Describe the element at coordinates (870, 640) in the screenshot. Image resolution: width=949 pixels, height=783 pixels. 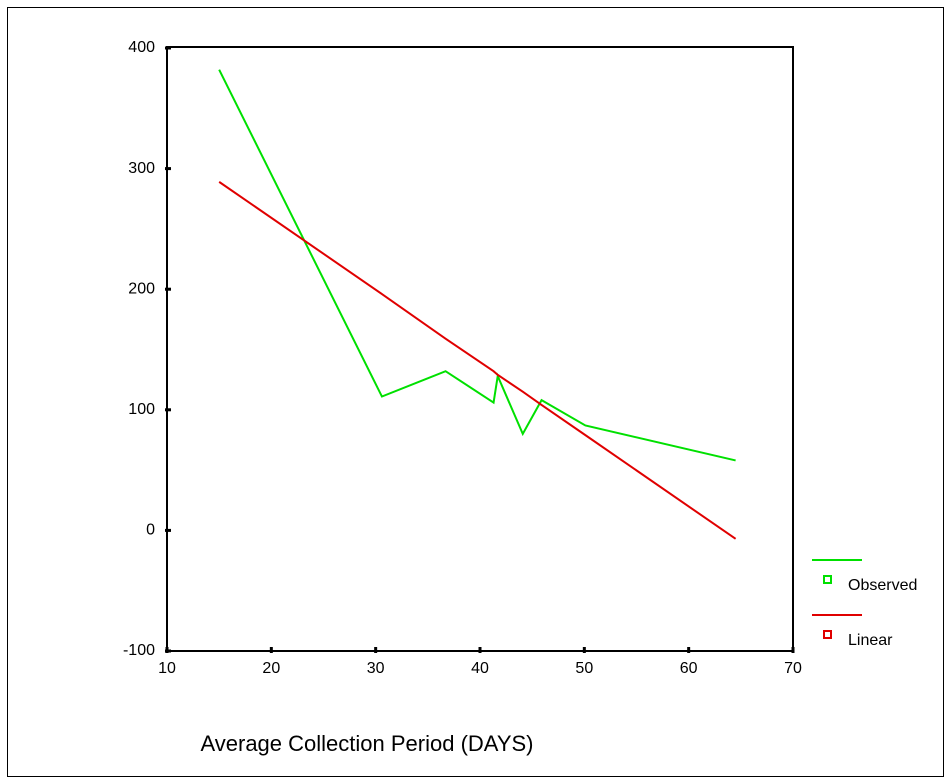
I see `legend-label: Linear` at that location.